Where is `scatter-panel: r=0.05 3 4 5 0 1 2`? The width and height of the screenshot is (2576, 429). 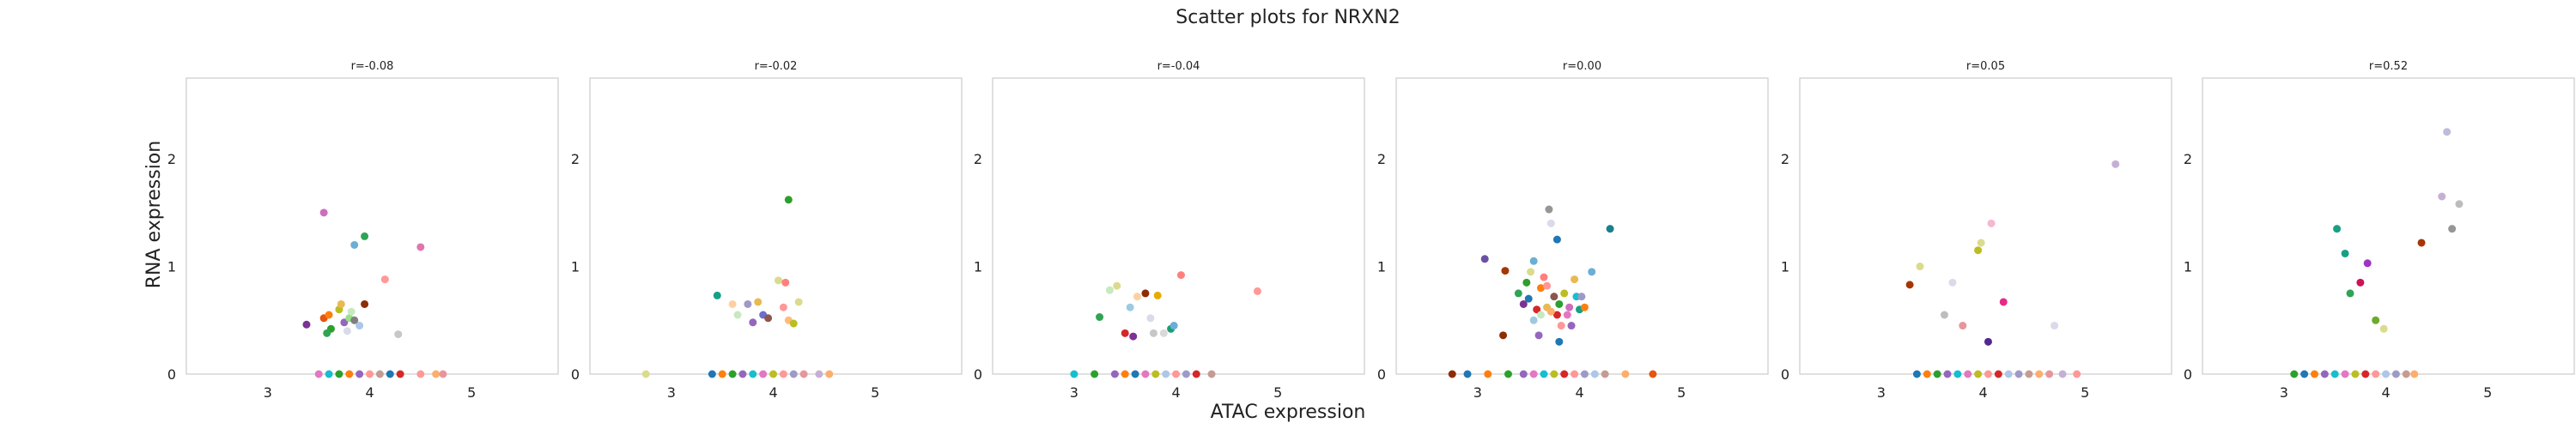
scatter-panel: r=0.05 3 4 5 0 1 2 is located at coordinates (1976, 230).